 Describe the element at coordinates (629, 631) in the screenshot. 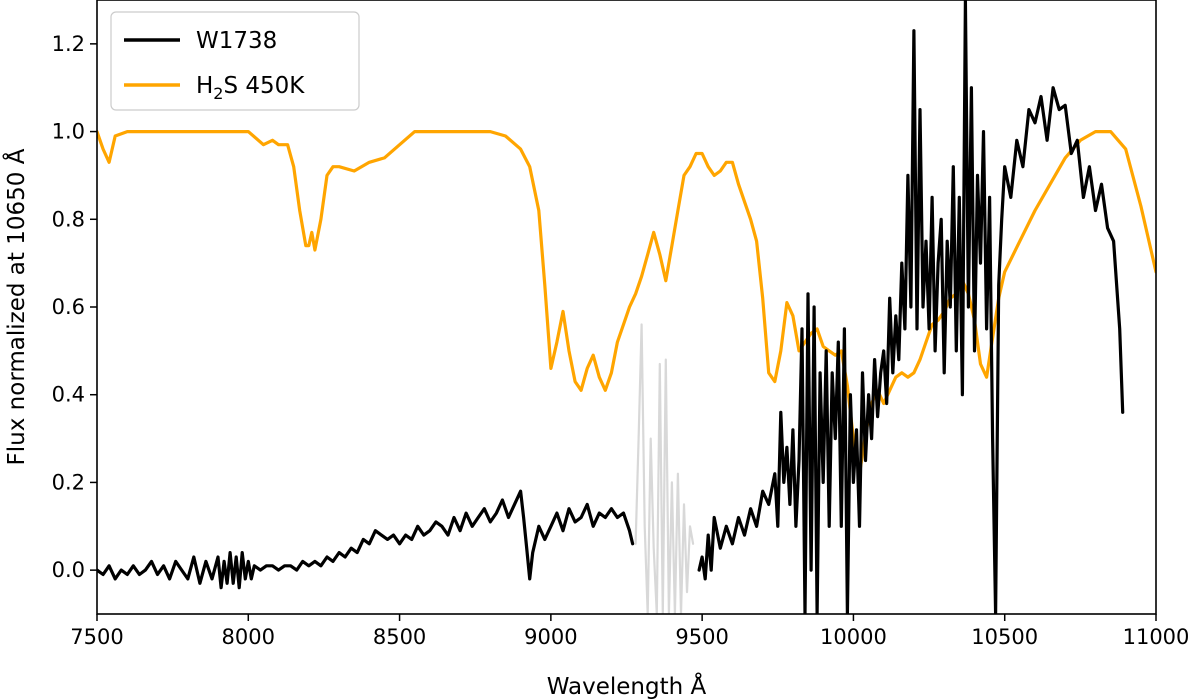

I see `x-axis: 7500 8000 8500 9000 9500 10000 10500 11000` at that location.